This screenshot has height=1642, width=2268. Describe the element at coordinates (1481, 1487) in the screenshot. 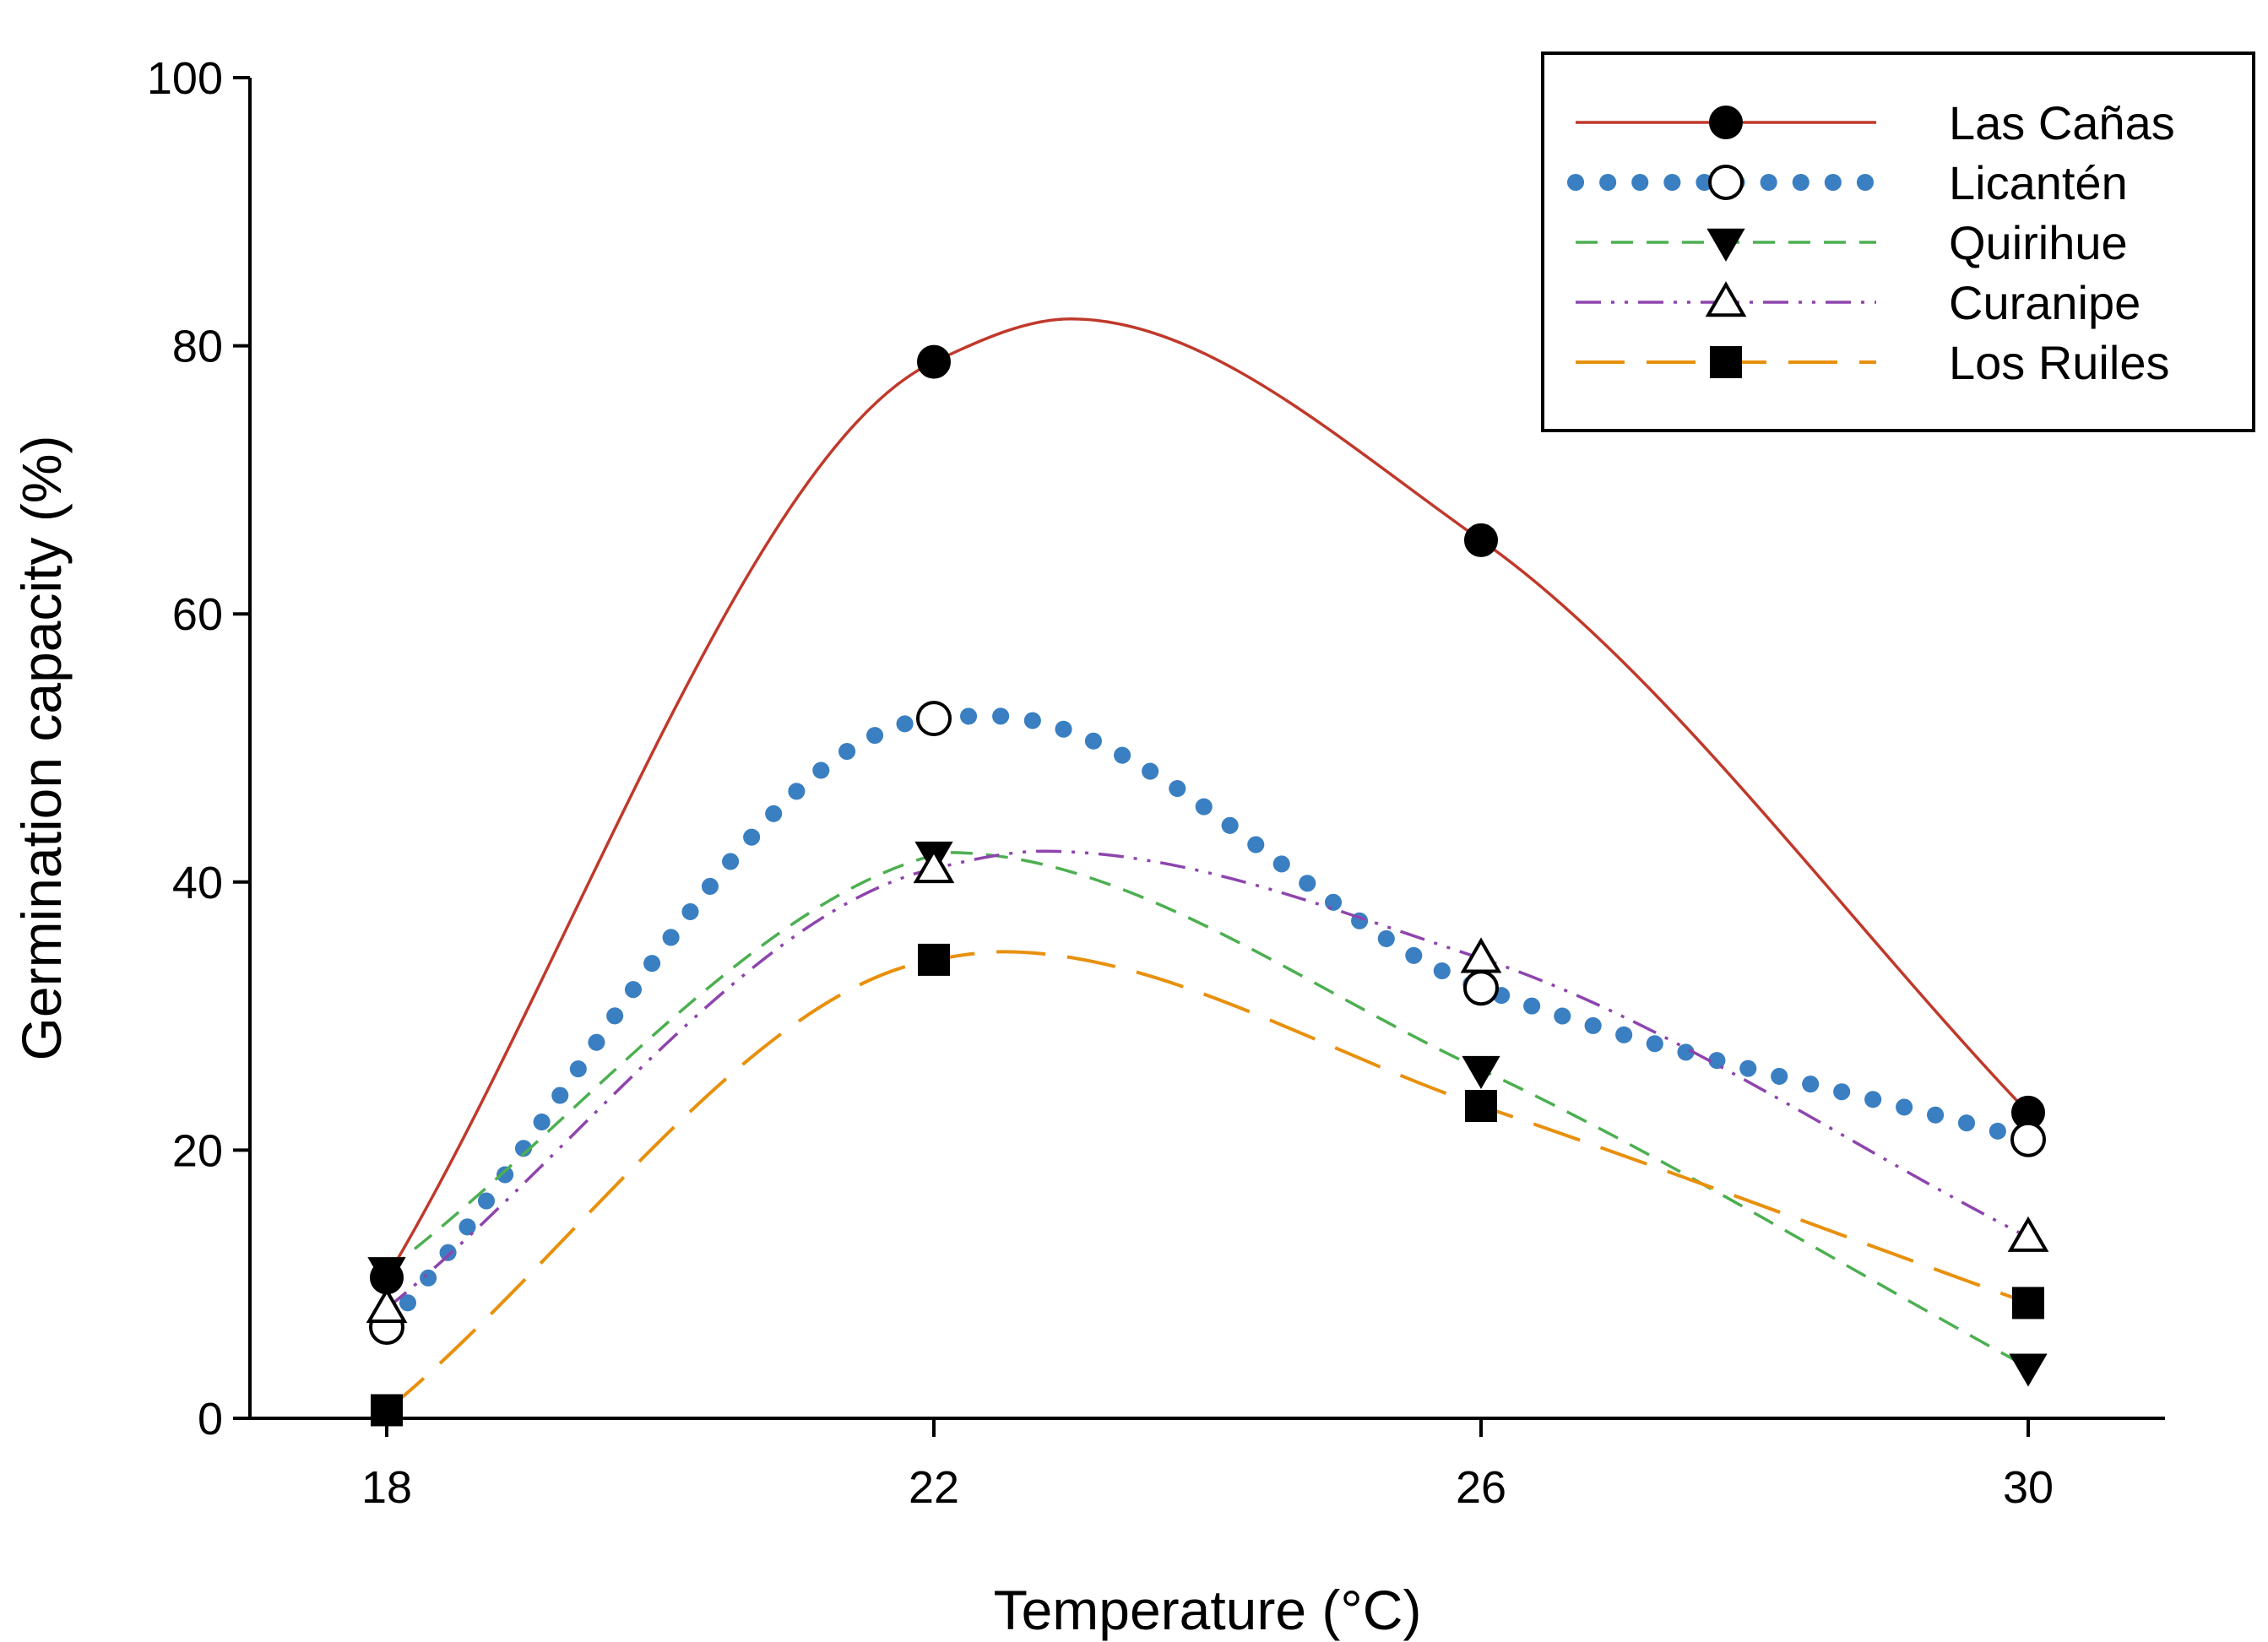

I see `x-tick-label: 26` at that location.